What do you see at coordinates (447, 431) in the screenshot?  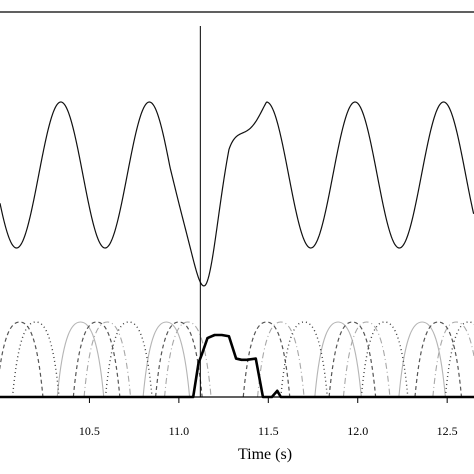 I see `x-tick-label: 12.5` at bounding box center [447, 431].